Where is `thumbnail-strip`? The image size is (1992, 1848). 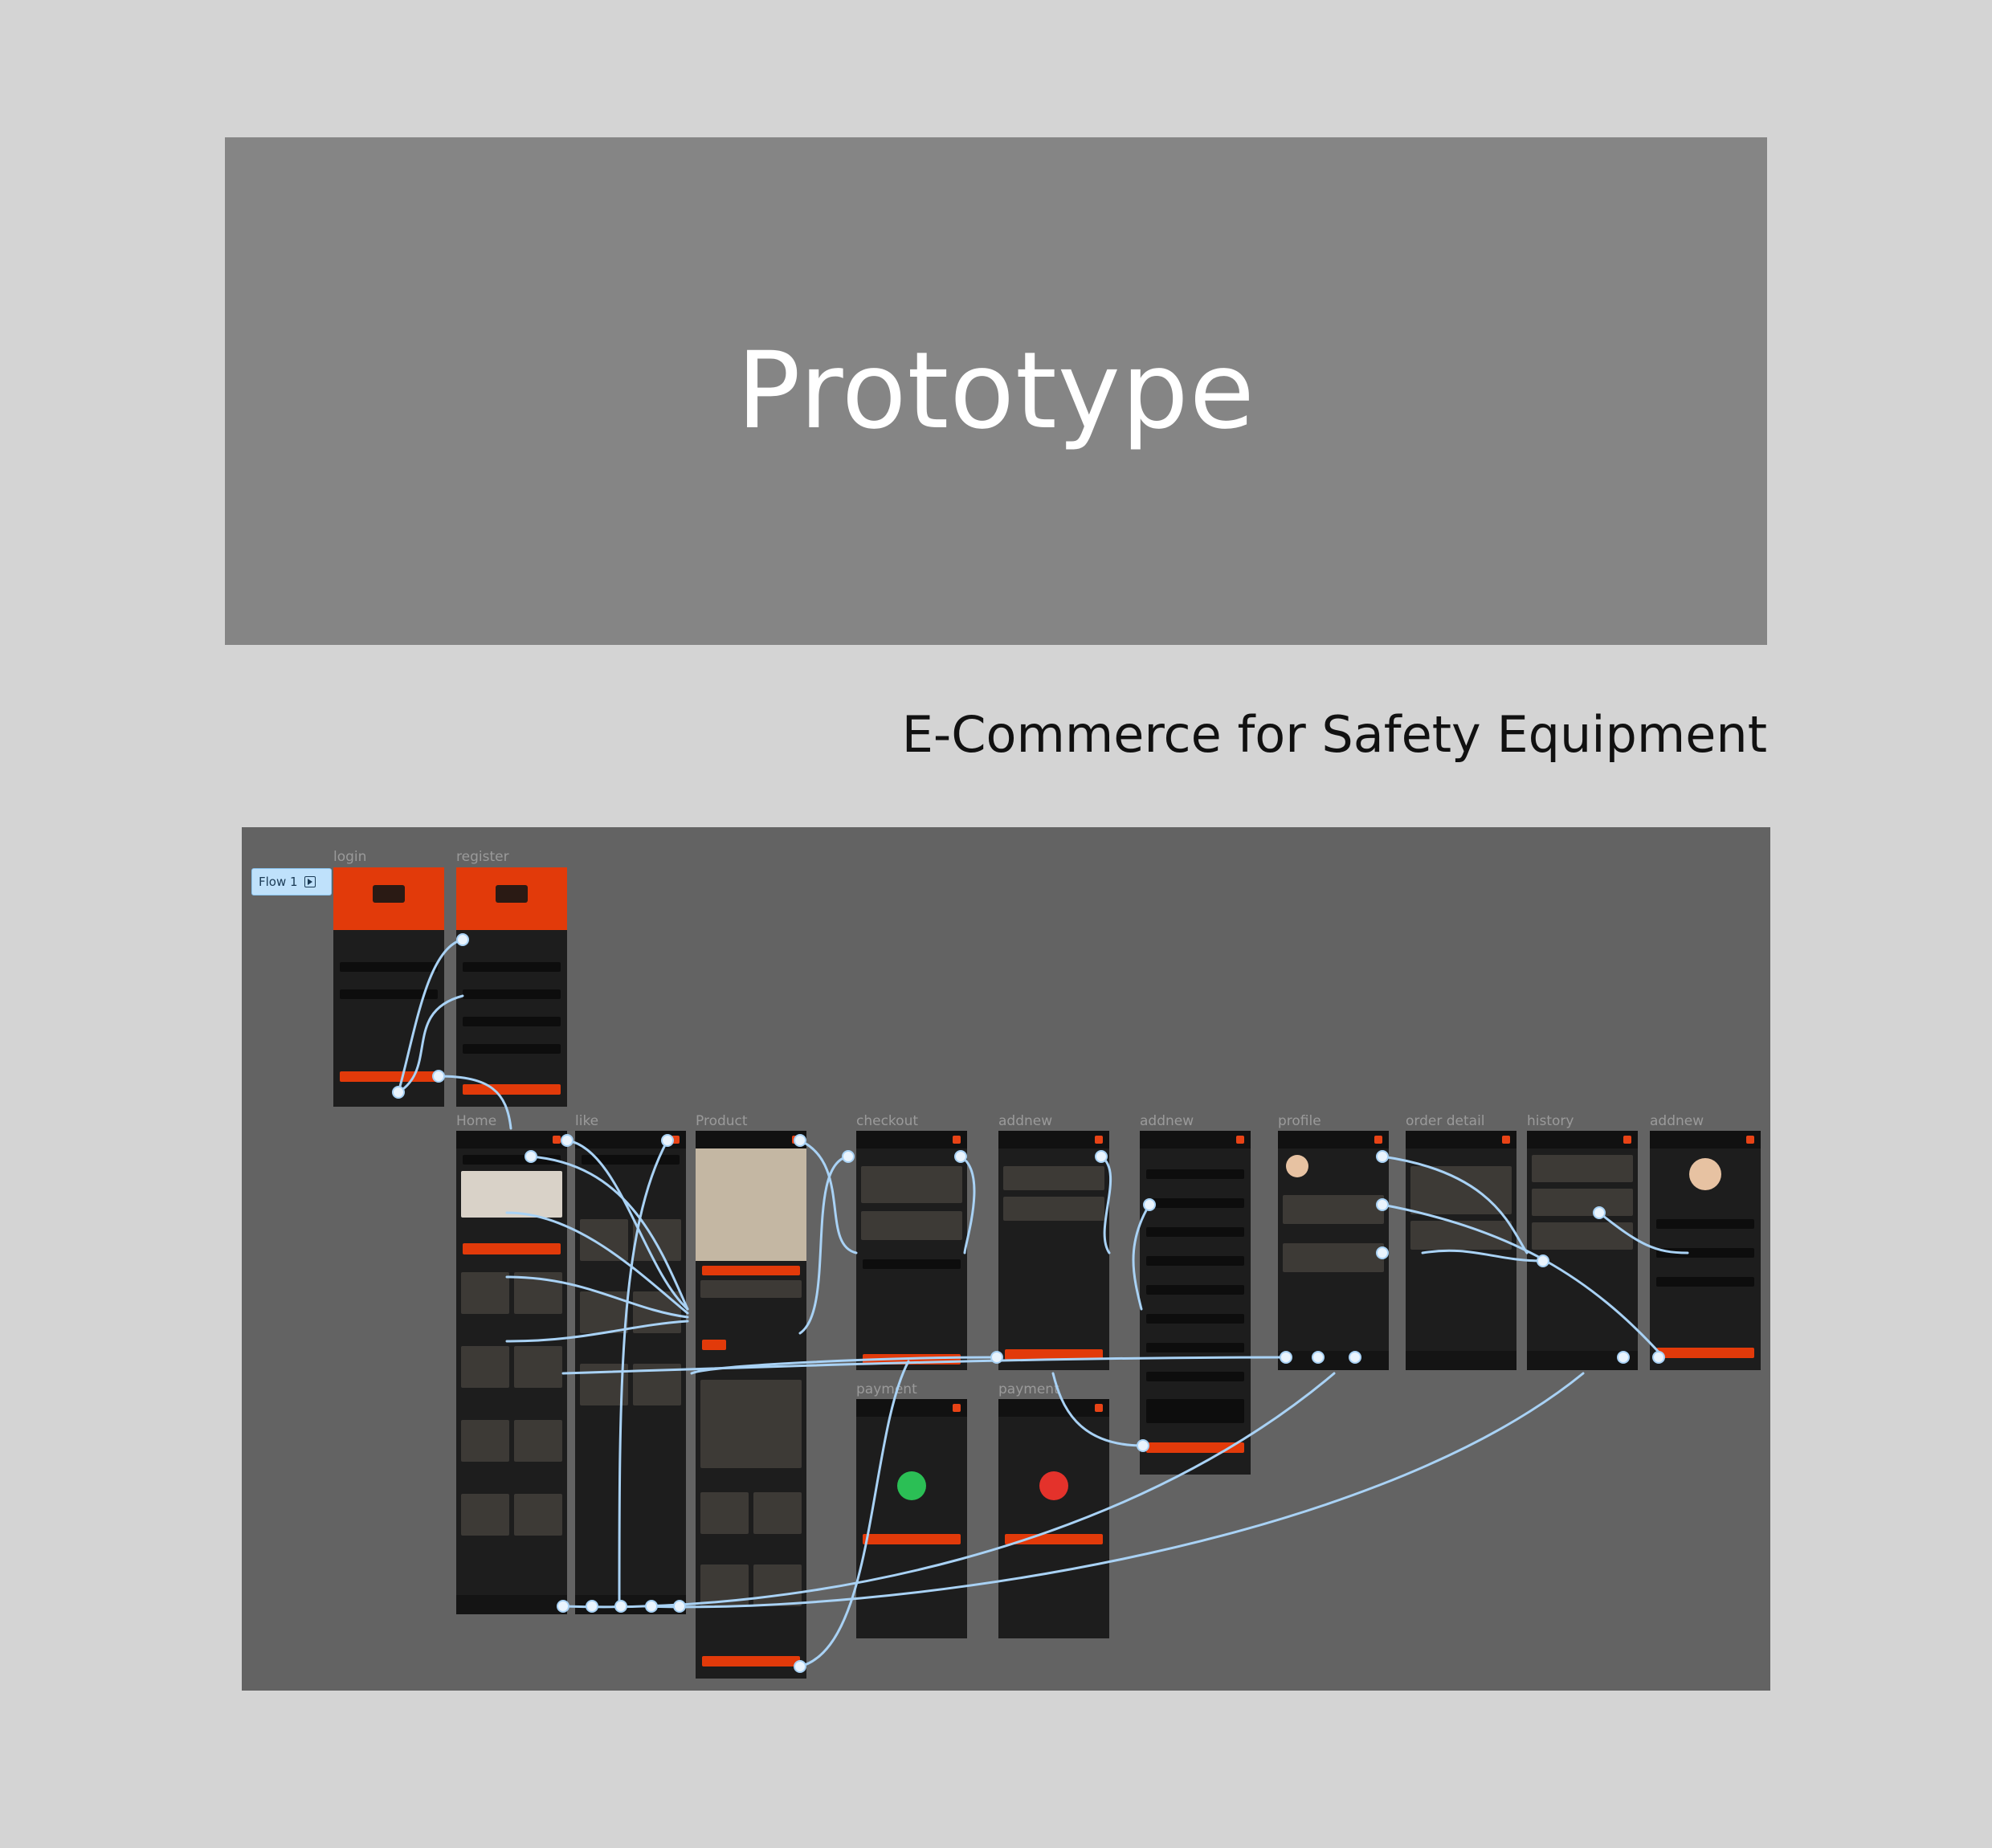
thumbnail-strip is located at coordinates (751, 1289).